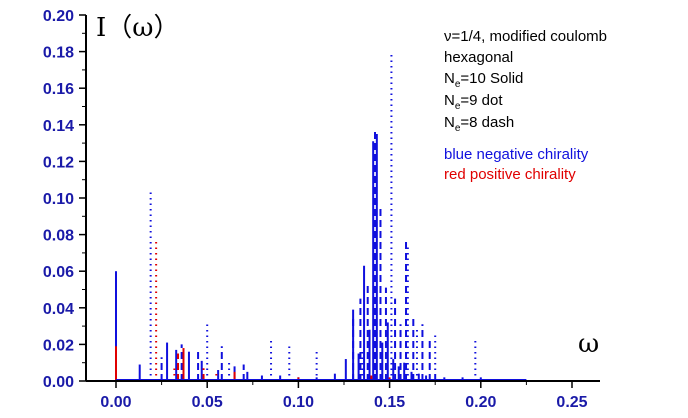 This screenshot has height=418, width=688. What do you see at coordinates (525, 36) in the screenshot?
I see `annotation-line-1: ν=1/4, modified coulomb` at bounding box center [525, 36].